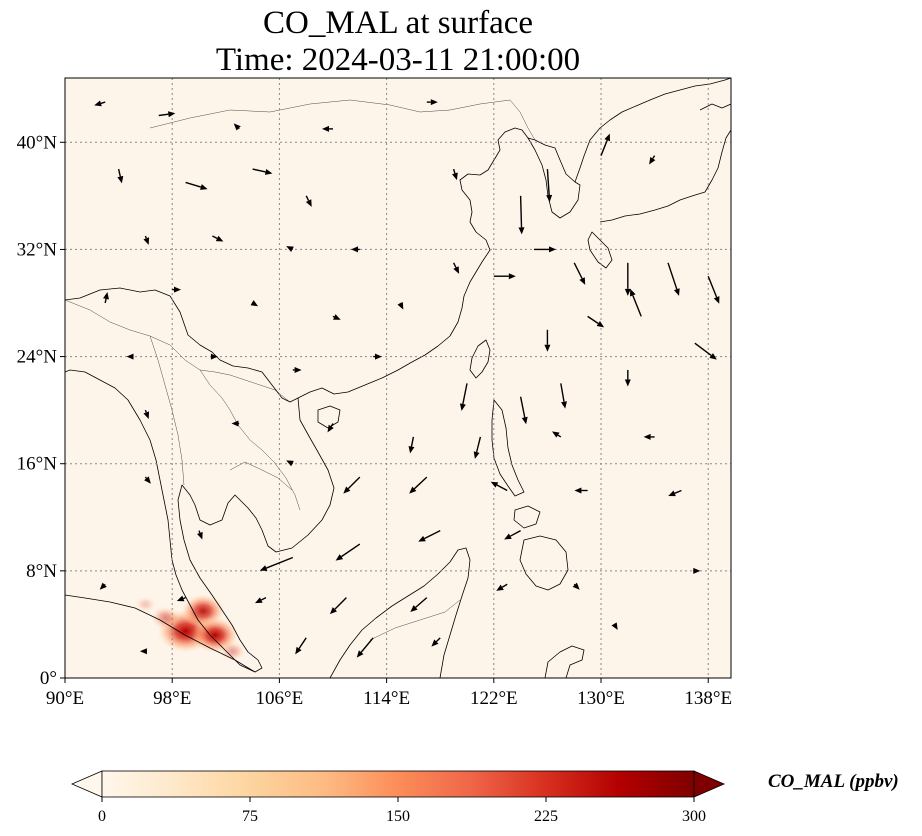 This screenshot has height=836, width=922. Describe the element at coordinates (601, 698) in the screenshot. I see `x-tick-label: 130°E` at that location.